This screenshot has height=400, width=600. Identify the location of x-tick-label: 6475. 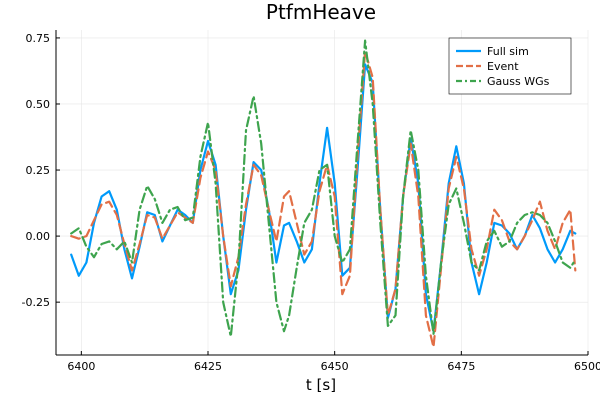
(461, 366).